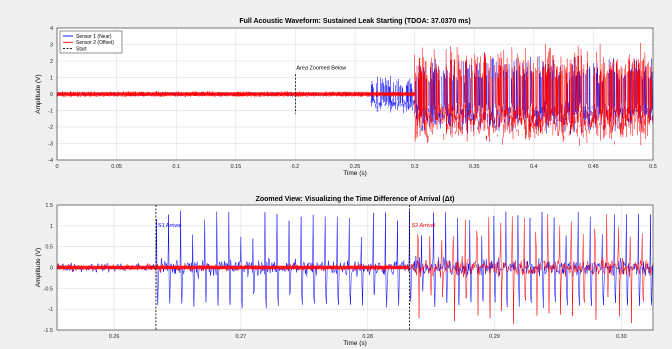 This screenshot has width=672, height=349. What do you see at coordinates (38, 267) in the screenshot?
I see `zoomed-view-y-axis-label: Amplitude (V)` at bounding box center [38, 267].